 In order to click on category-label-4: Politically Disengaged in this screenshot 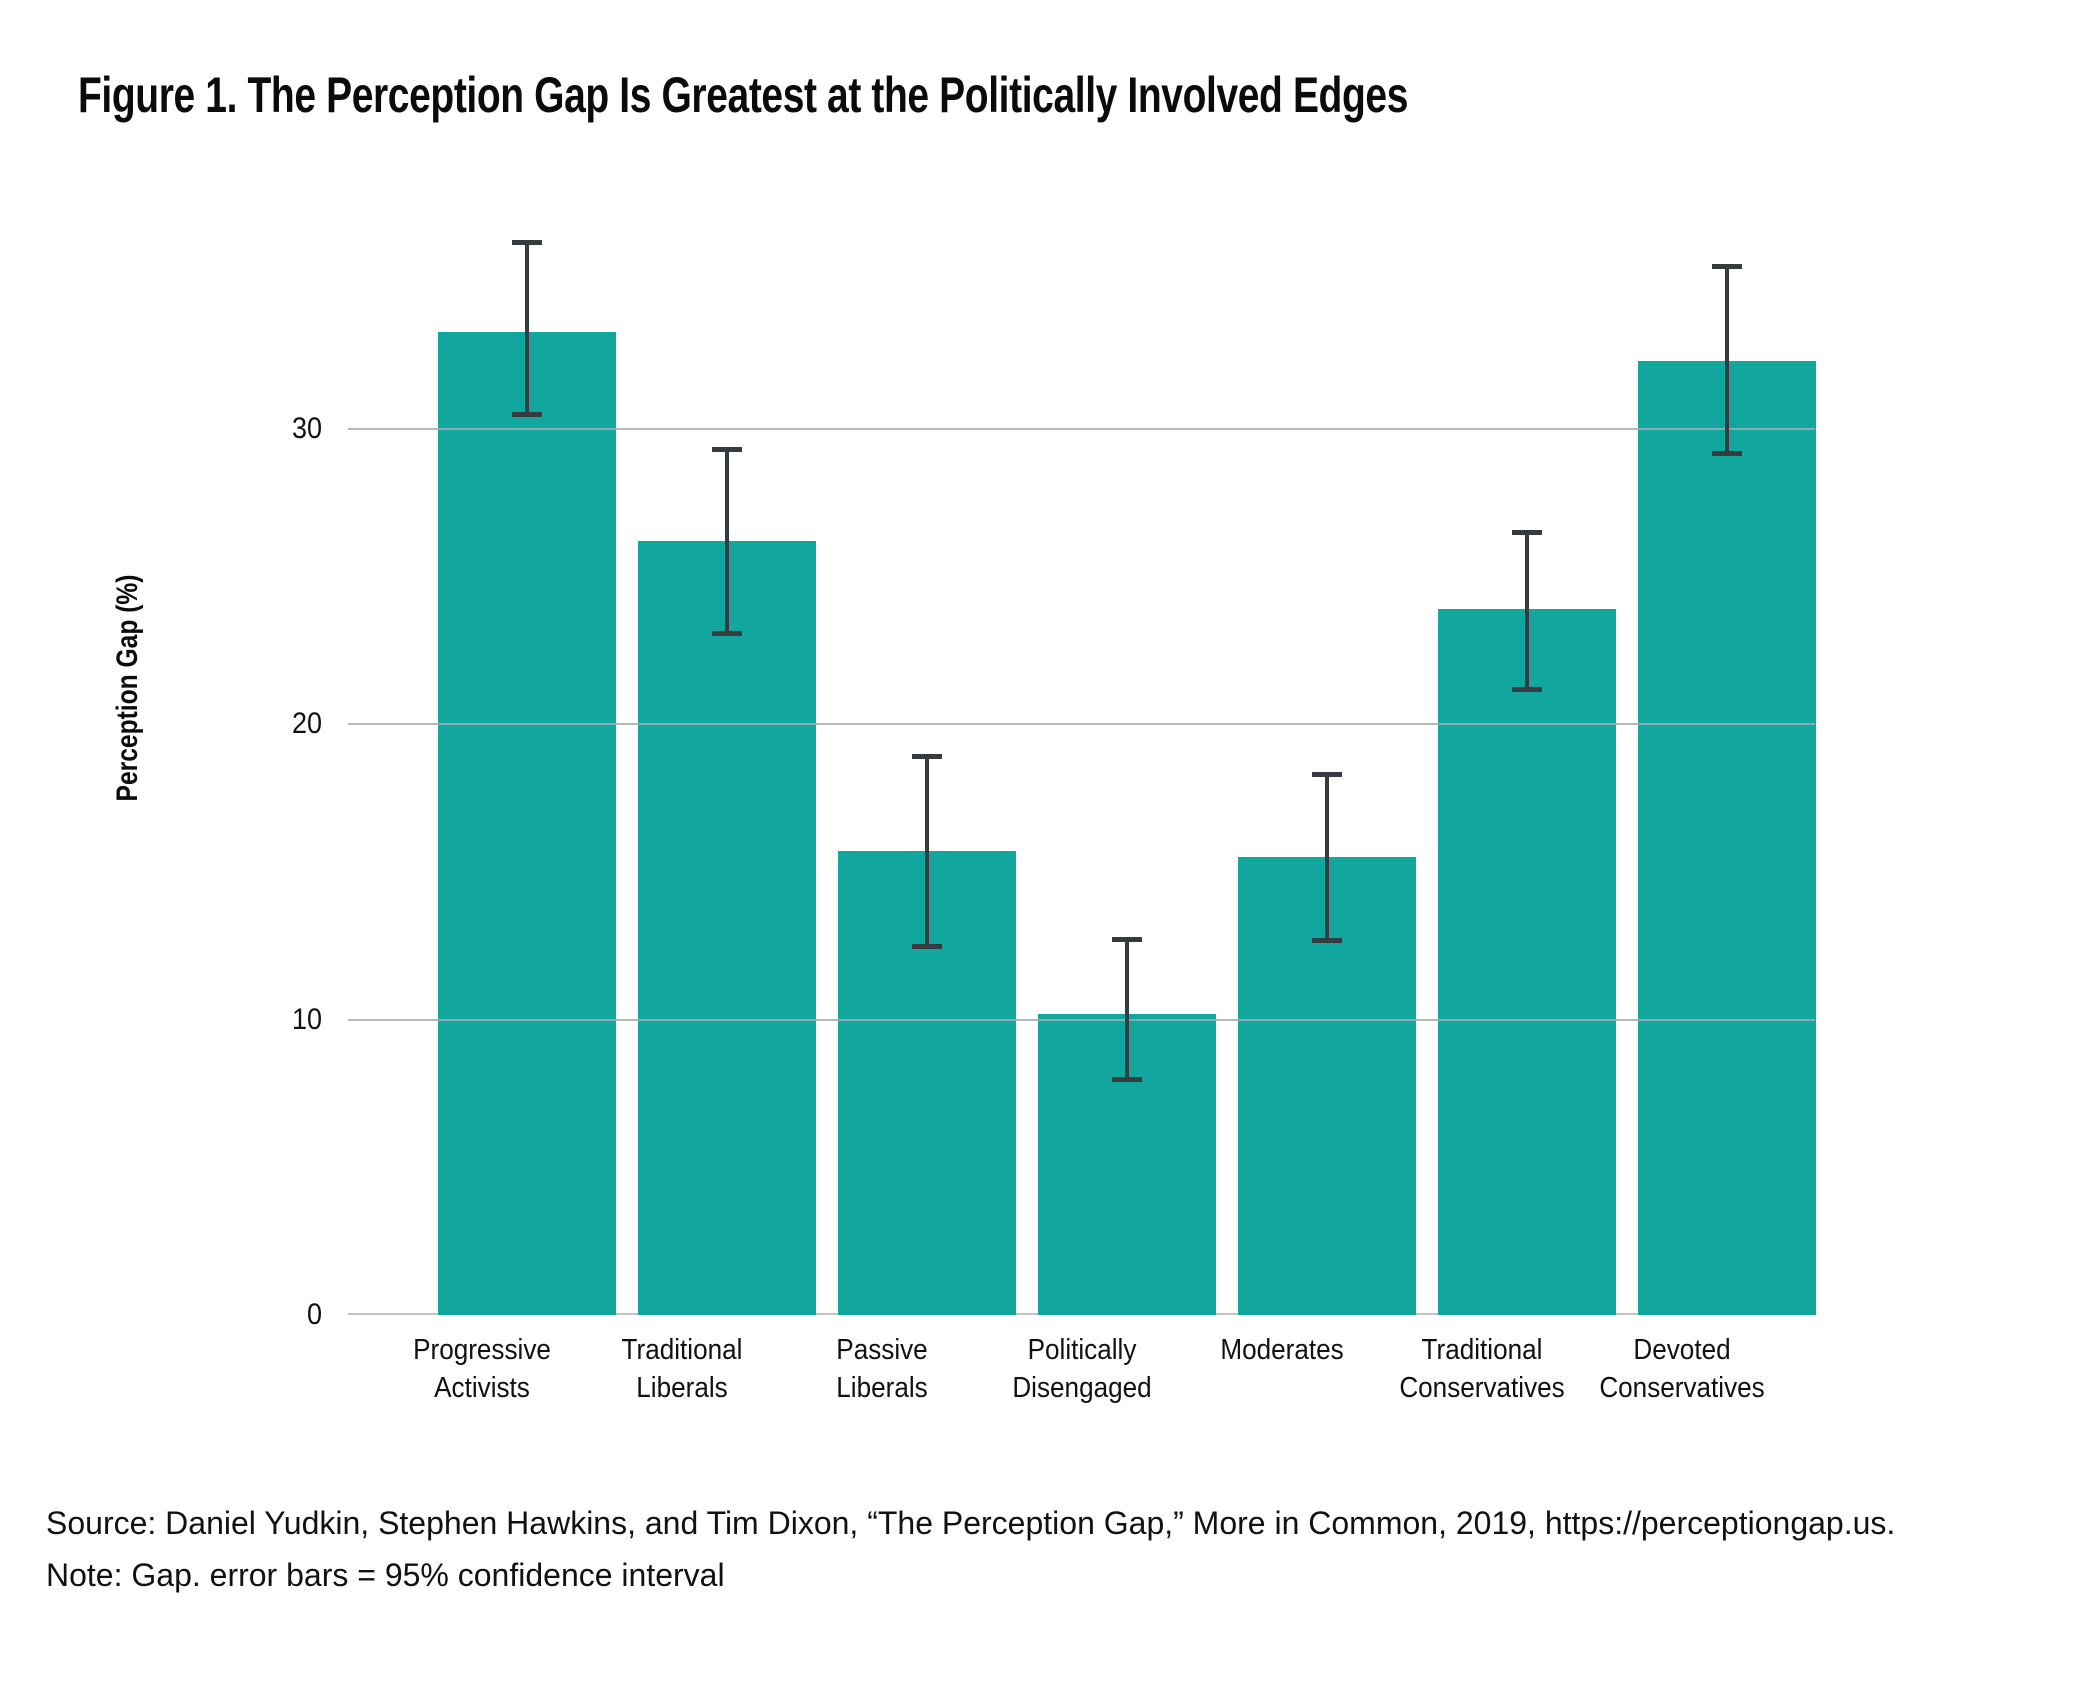, I will do `click(1082, 1369)`.